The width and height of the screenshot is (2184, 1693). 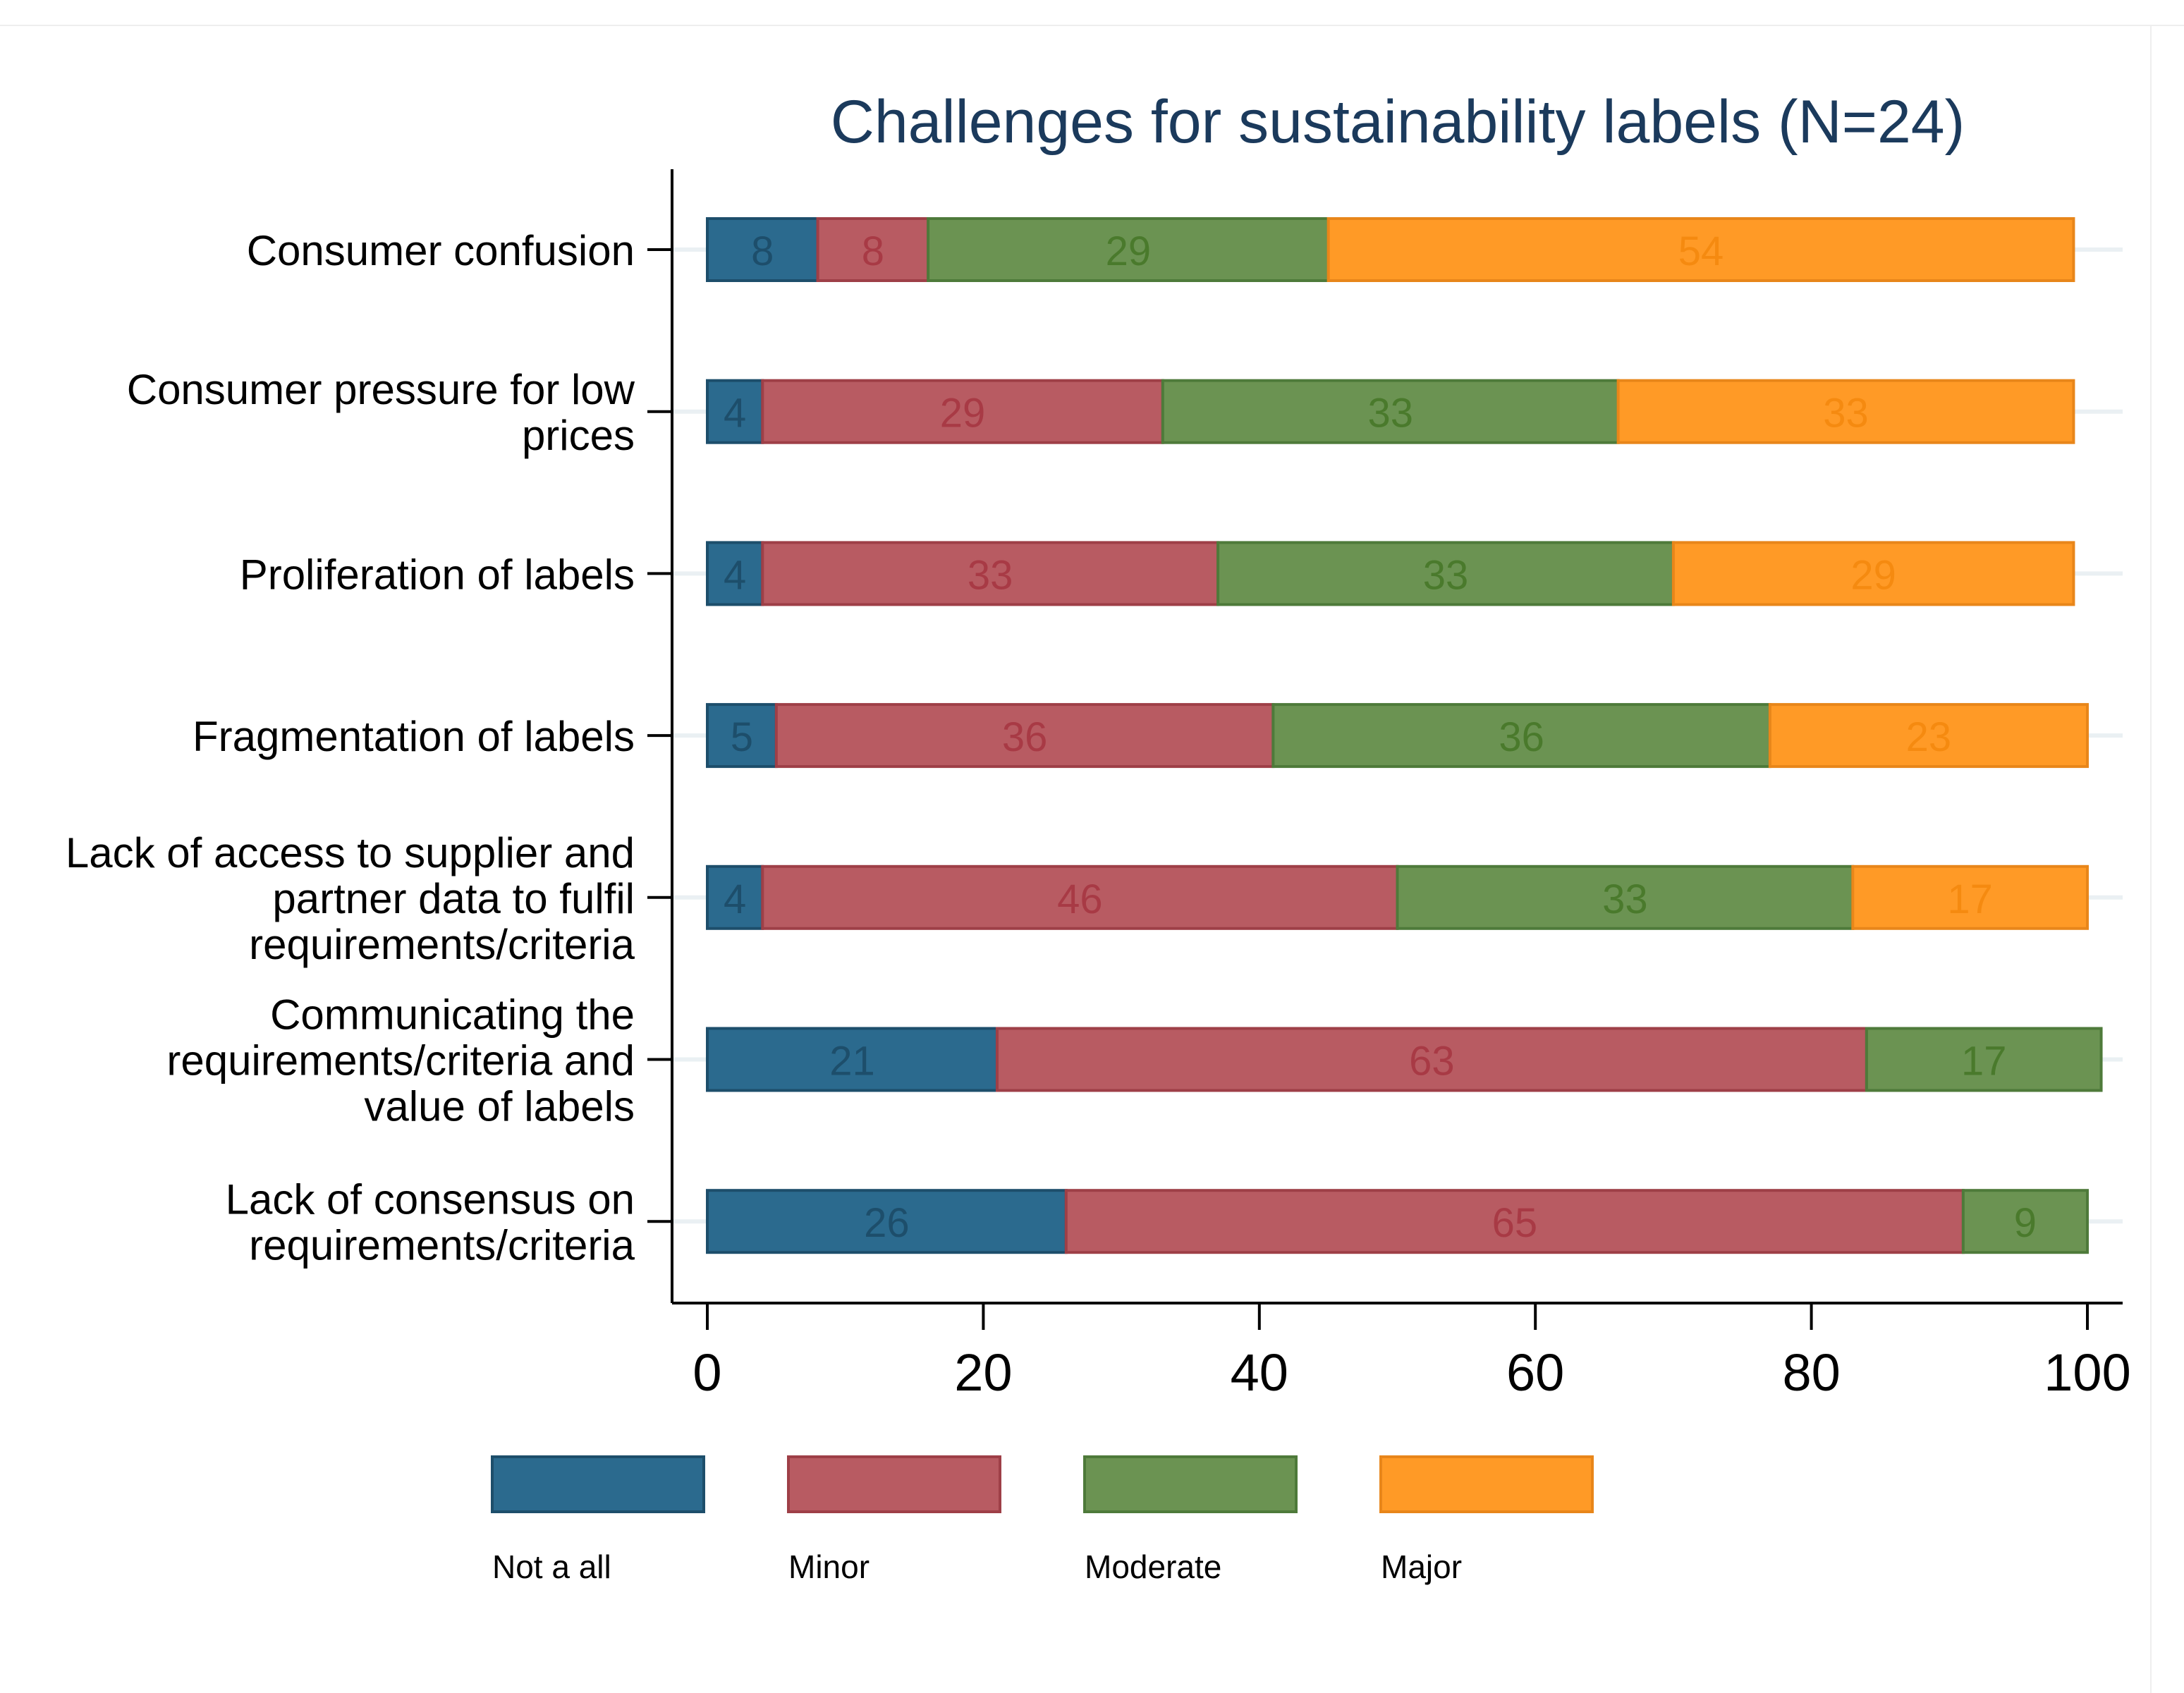 I want to click on data-label: 63, so click(x=1432, y=1062).